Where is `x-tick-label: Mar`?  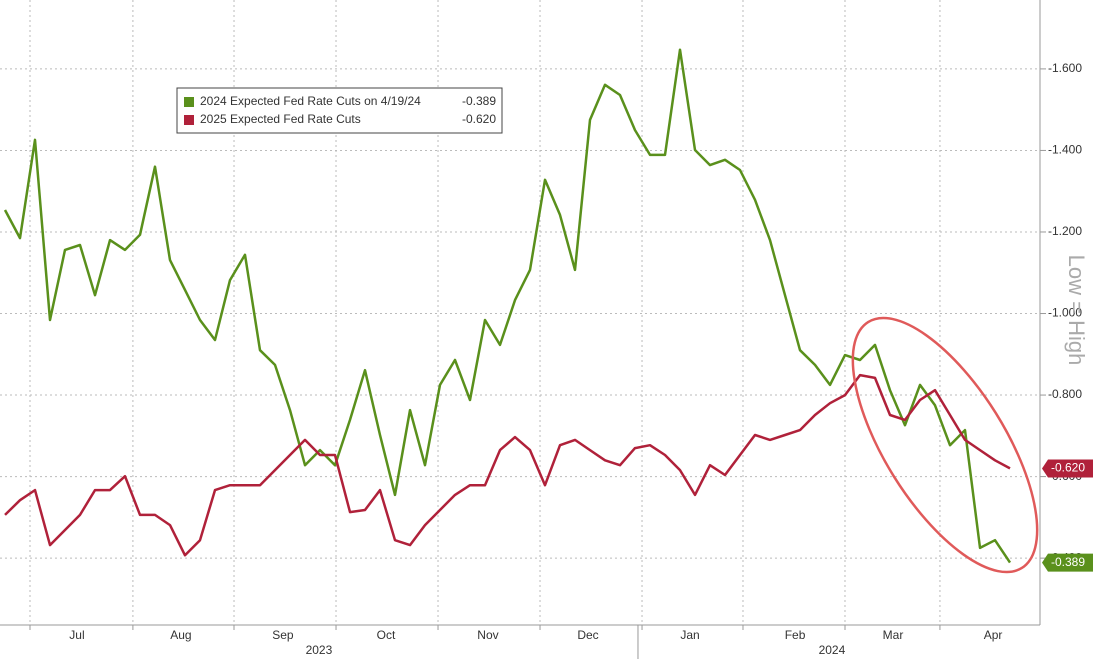
x-tick-label: Mar is located at coordinates (893, 635).